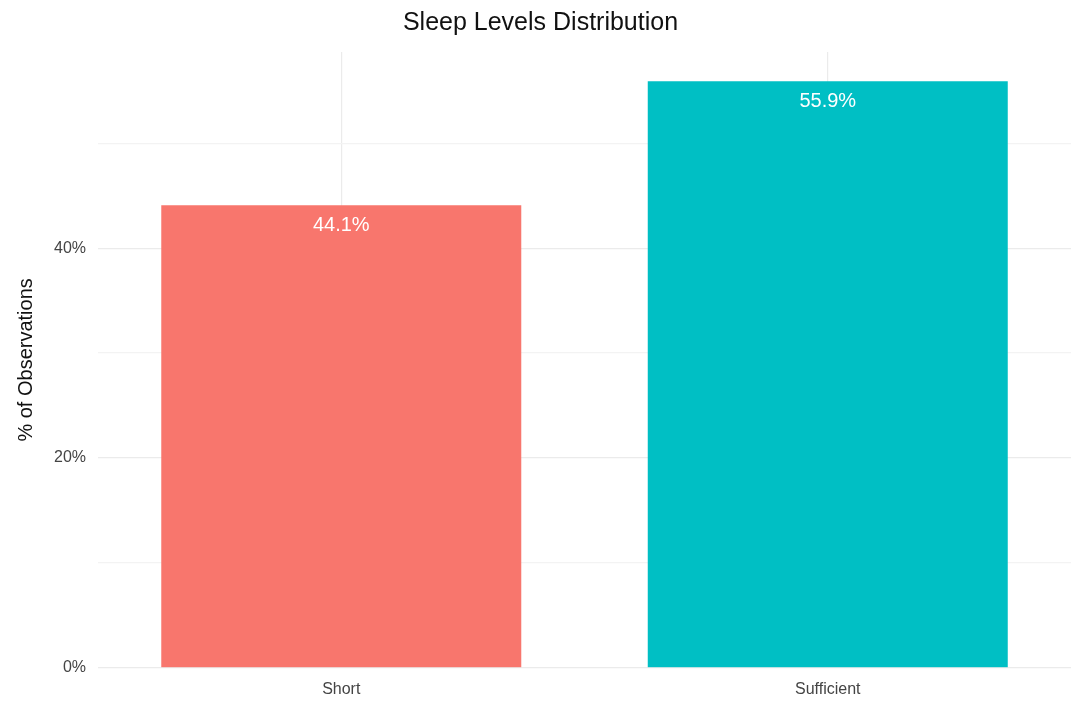 This screenshot has height=715, width=1071. What do you see at coordinates (341, 688) in the screenshot?
I see `x-tick-label: Short` at bounding box center [341, 688].